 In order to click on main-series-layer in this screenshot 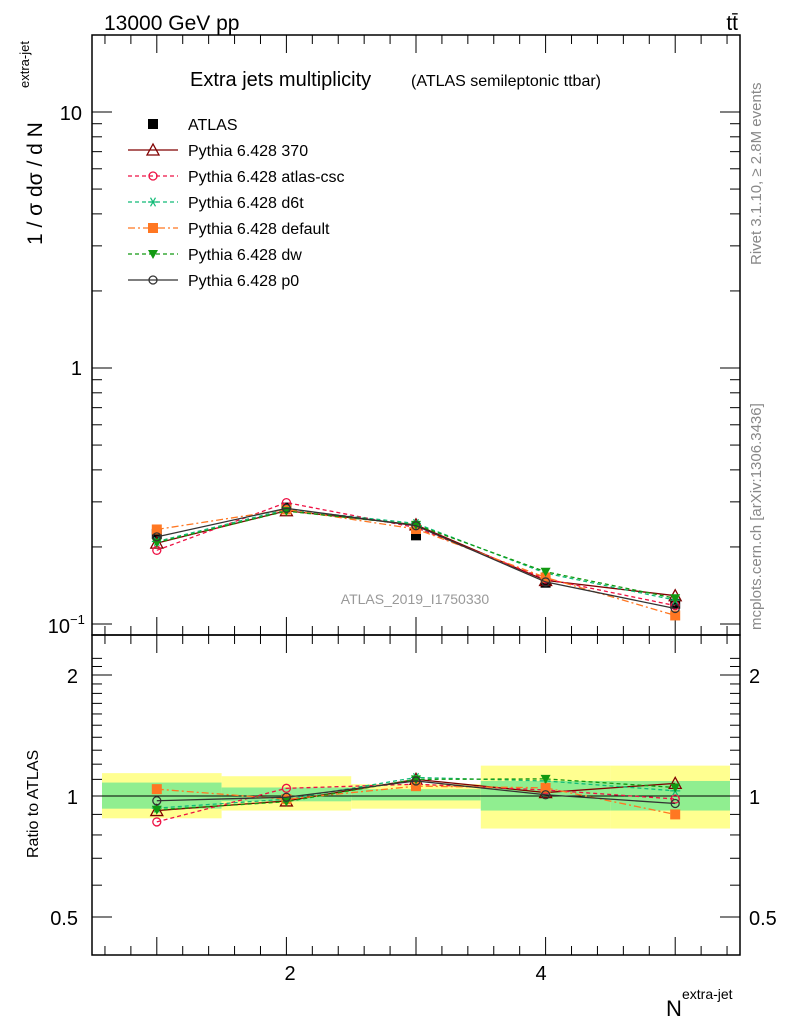, I will do `click(416, 559)`.